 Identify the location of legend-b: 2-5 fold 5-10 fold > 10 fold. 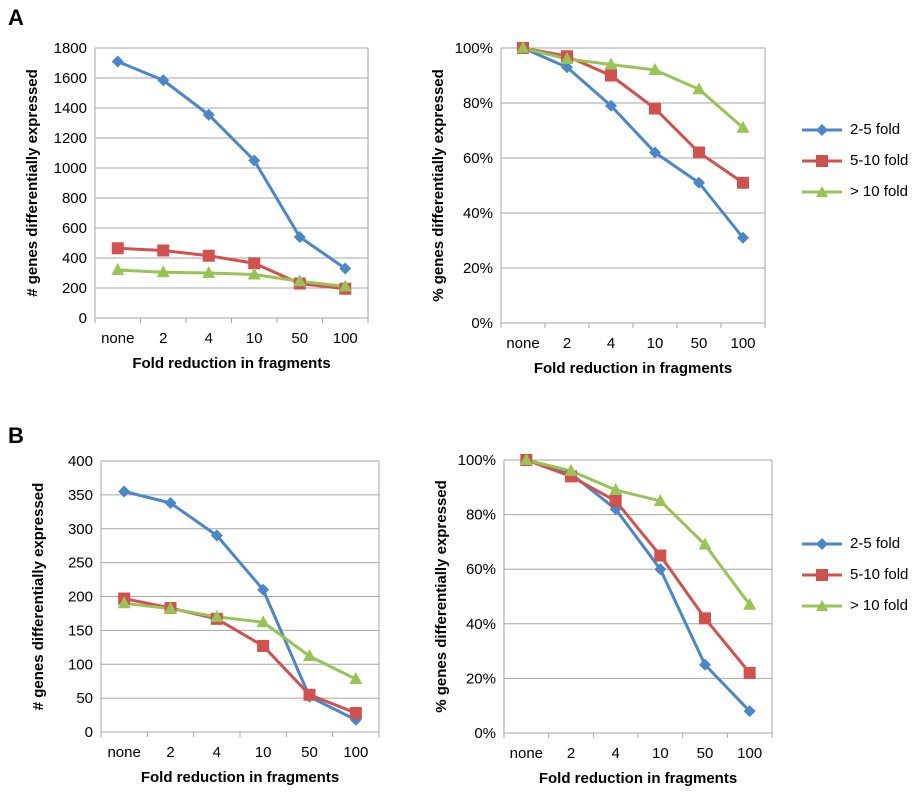
(854, 574).